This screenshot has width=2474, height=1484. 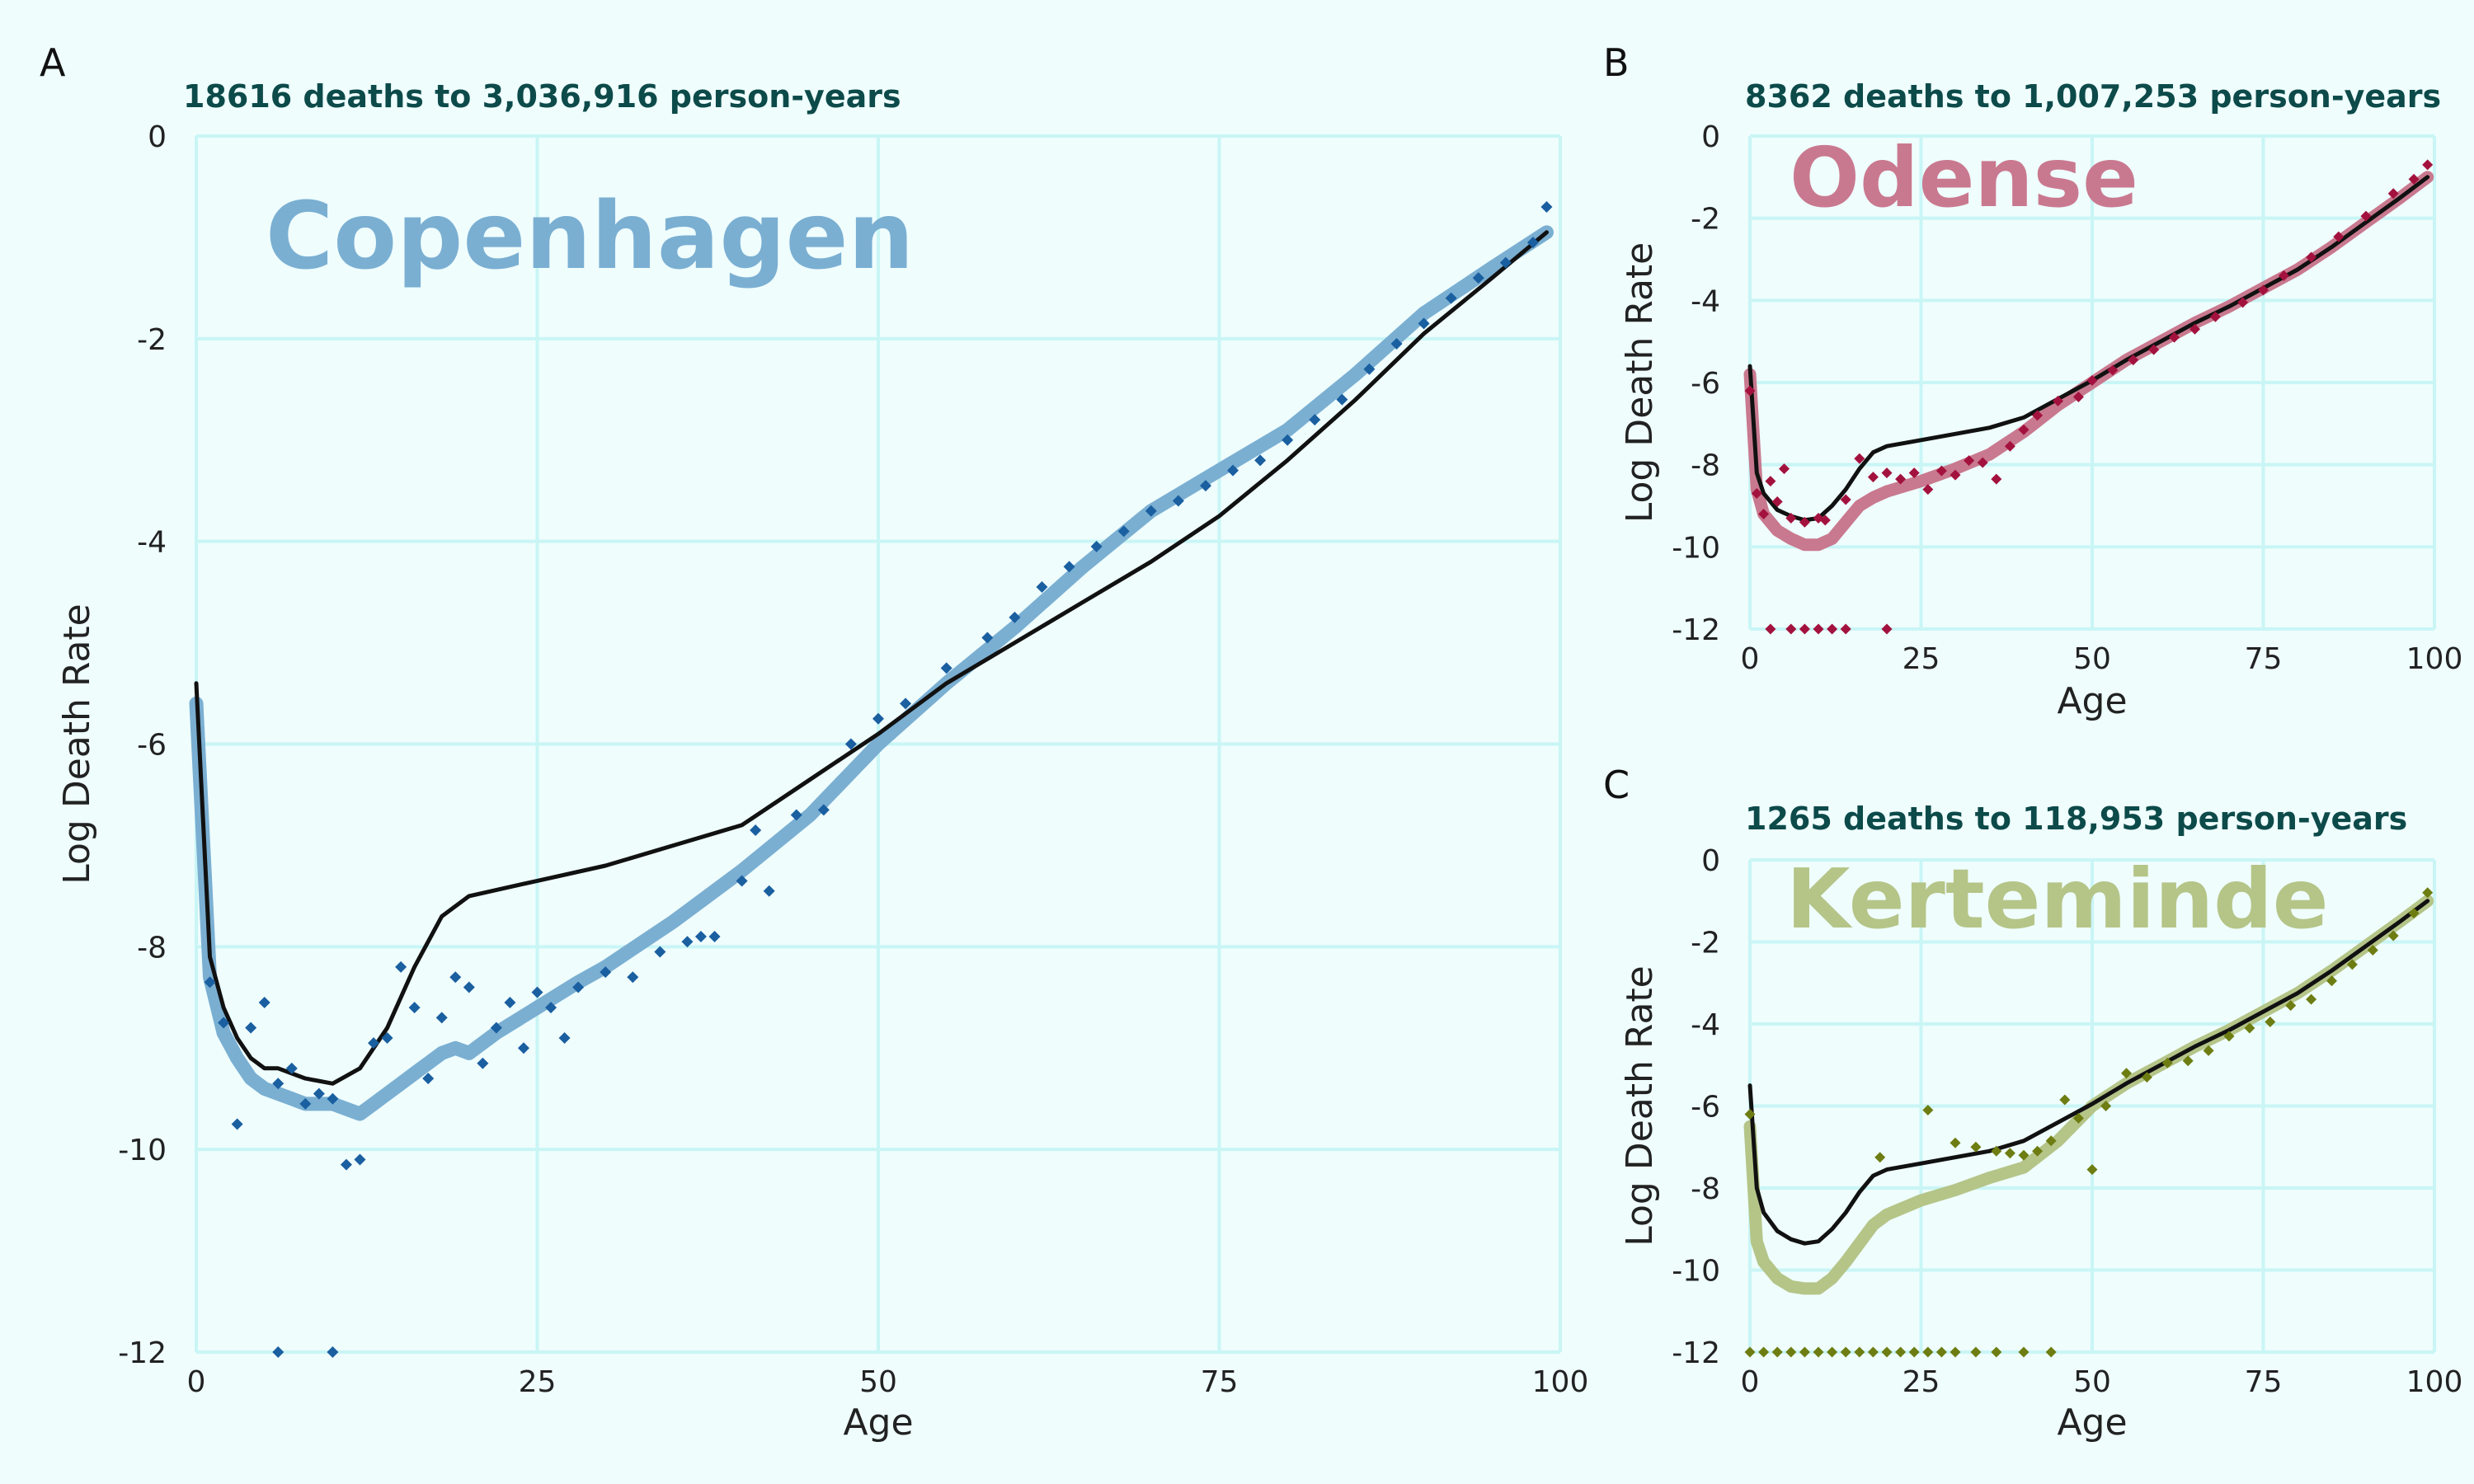 What do you see at coordinates (1705, 301) in the screenshot?
I see `y-tick-label: -4` at bounding box center [1705, 301].